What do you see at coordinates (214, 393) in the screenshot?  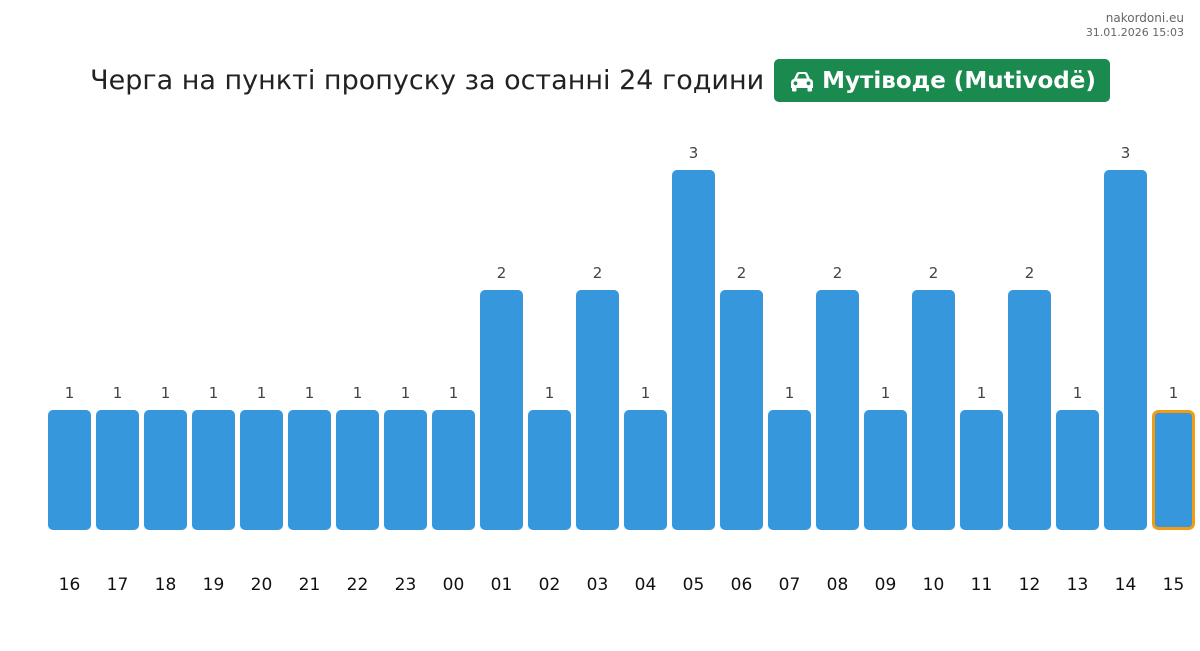 I see `value-label-19: 1` at bounding box center [214, 393].